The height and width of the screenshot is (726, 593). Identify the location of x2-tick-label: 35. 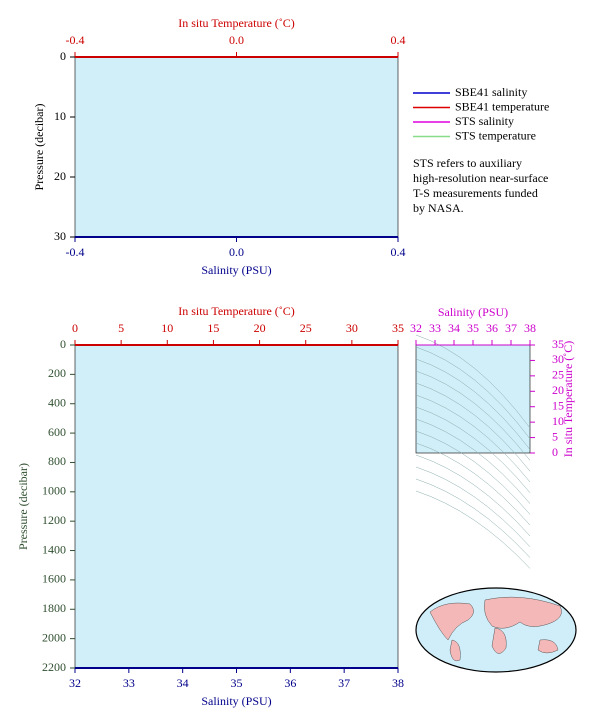
(398, 328).